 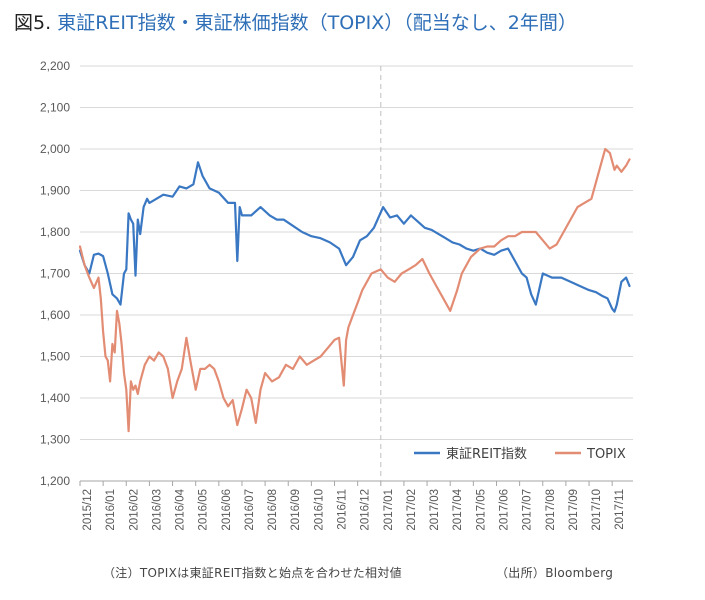 What do you see at coordinates (181, 509) in the screenshot?
I see `x-tick-label: 2016/04` at bounding box center [181, 509].